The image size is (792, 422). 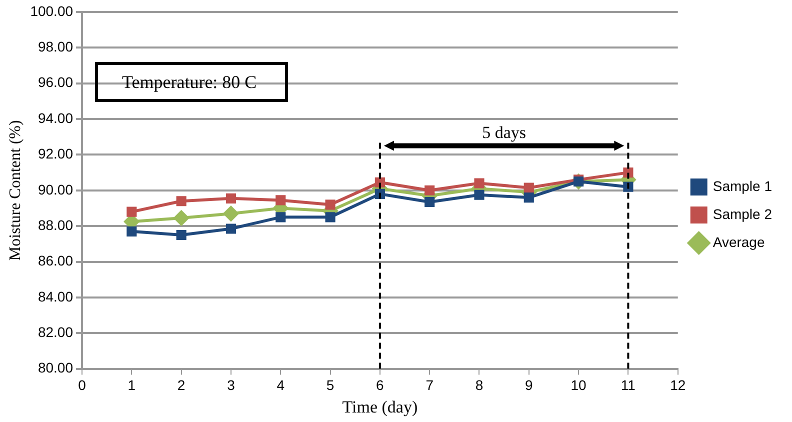 I want to click on x-tick-label: 5, so click(x=330, y=385).